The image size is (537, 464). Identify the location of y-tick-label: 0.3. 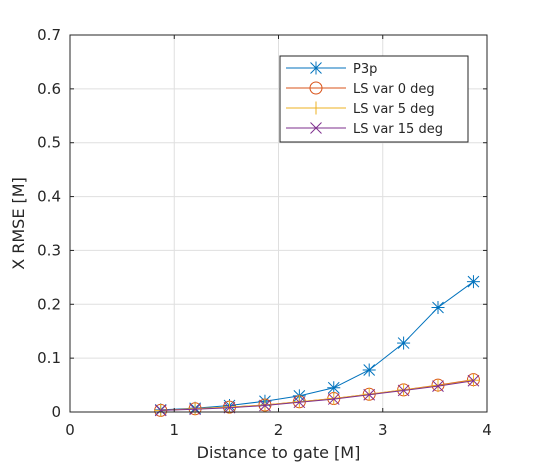
(49, 250).